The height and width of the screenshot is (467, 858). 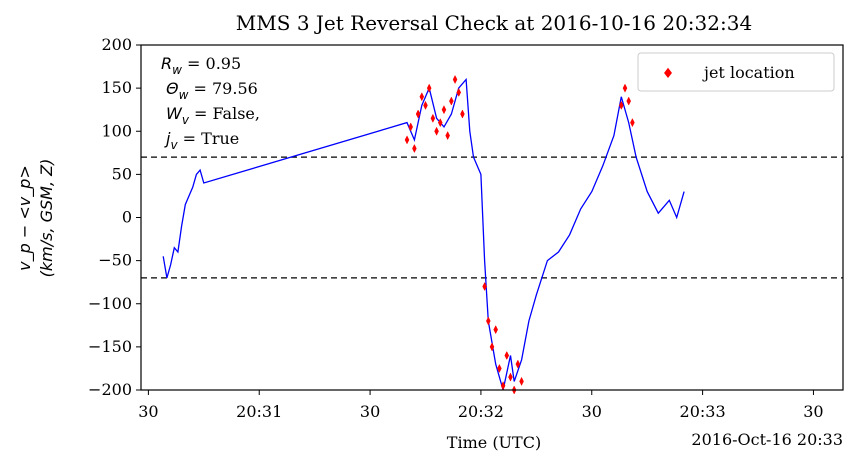 I want to click on y-tick-label: −50, so click(x=115, y=260).